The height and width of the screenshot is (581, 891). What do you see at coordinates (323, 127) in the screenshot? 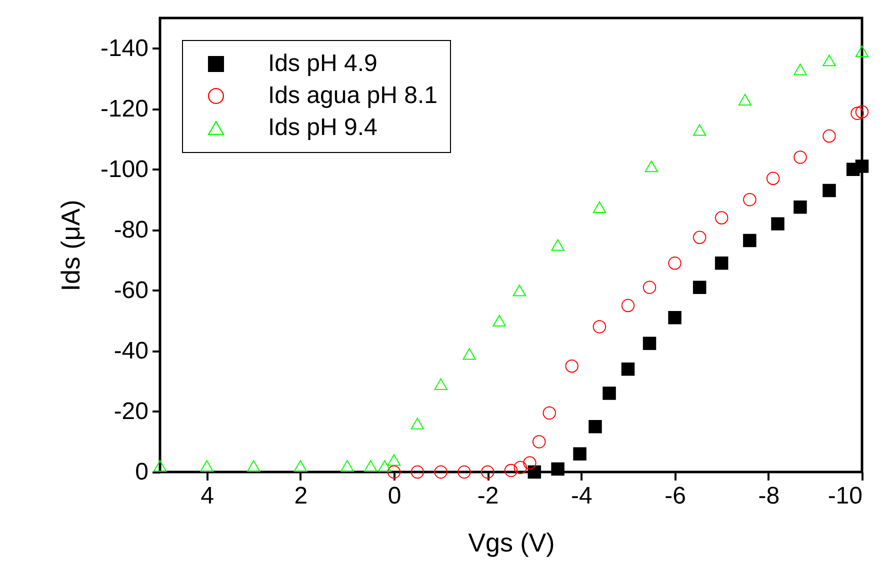
I see `legend-label: Ids pH 9.4` at bounding box center [323, 127].